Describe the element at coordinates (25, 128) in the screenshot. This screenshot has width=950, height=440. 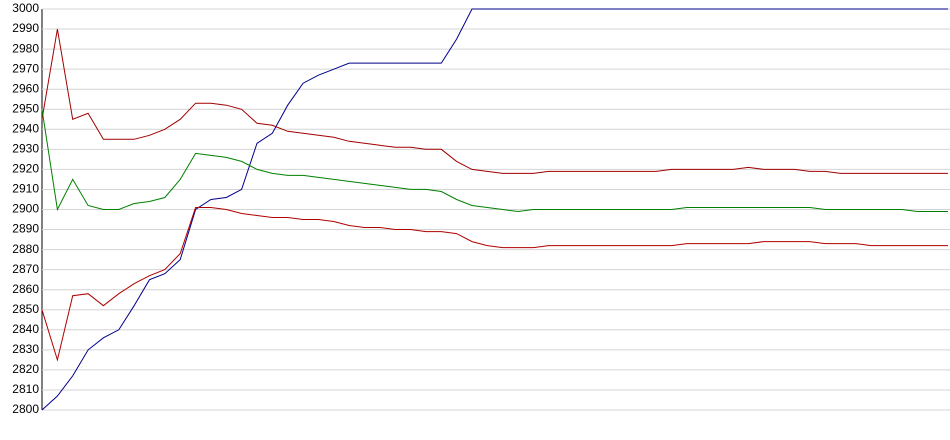
I see `y-tick-label: 2940` at that location.